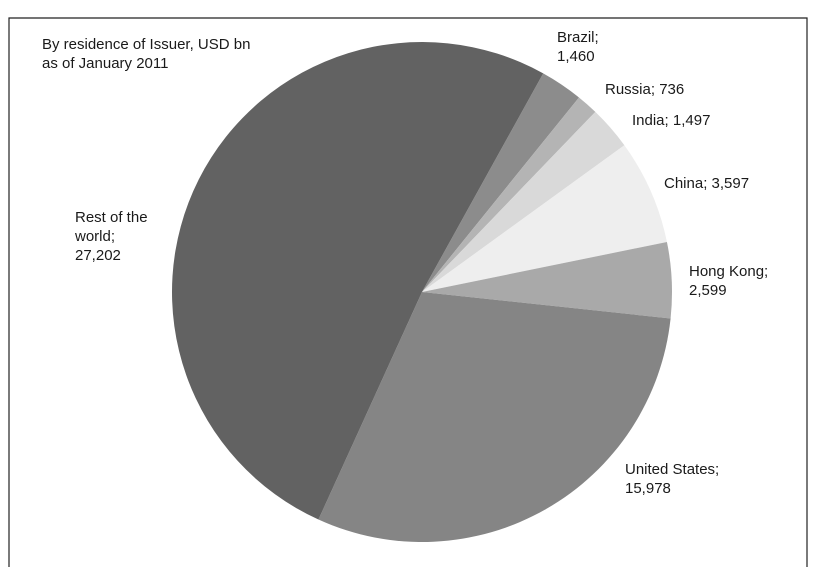  What do you see at coordinates (630, 89) in the screenshot?
I see `category-label: Russia;` at bounding box center [630, 89].